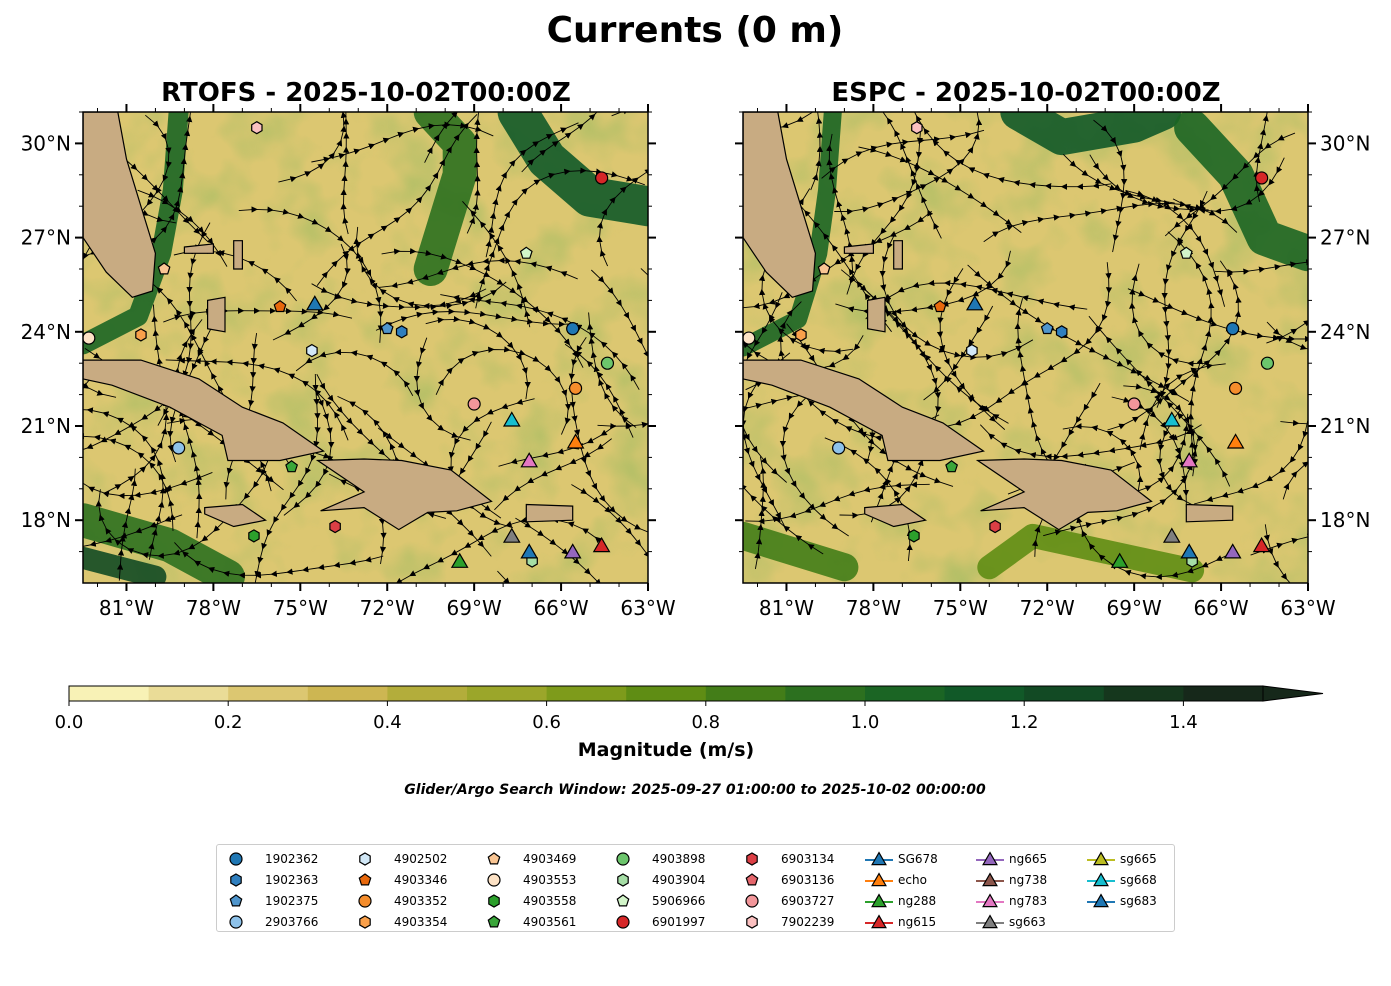 This screenshot has height=986, width=1391. What do you see at coordinates (679, 901) in the screenshot?
I see `legend-label: 5906966` at bounding box center [679, 901].